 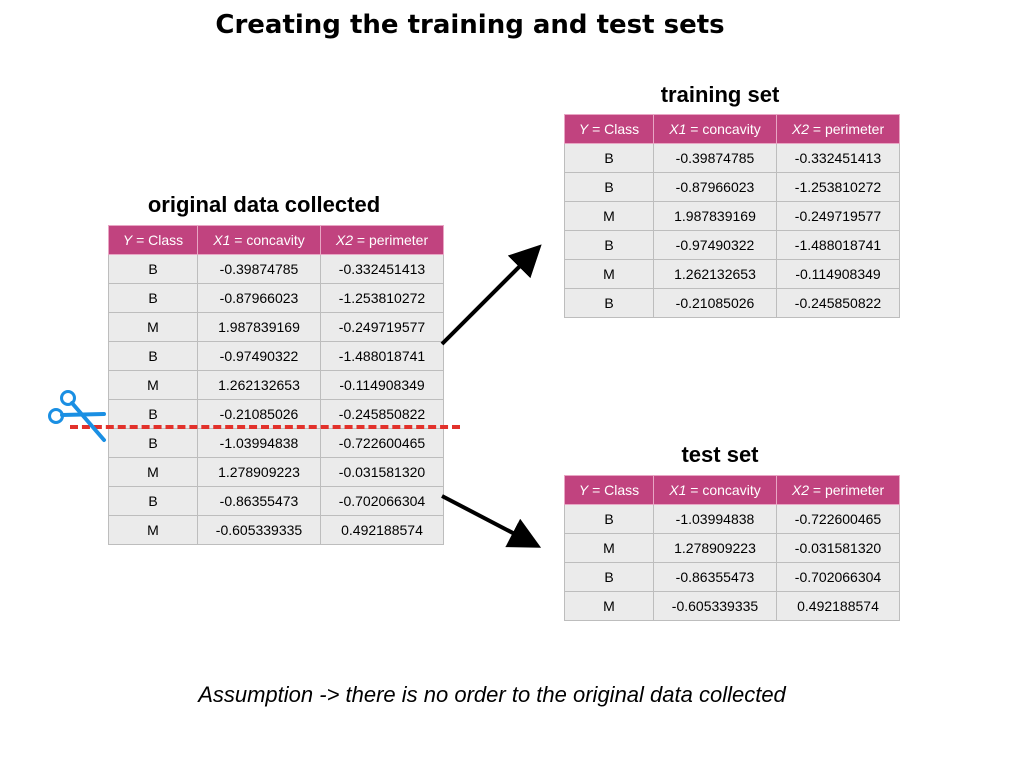 I want to click on test-heading: test set, so click(x=720, y=454).